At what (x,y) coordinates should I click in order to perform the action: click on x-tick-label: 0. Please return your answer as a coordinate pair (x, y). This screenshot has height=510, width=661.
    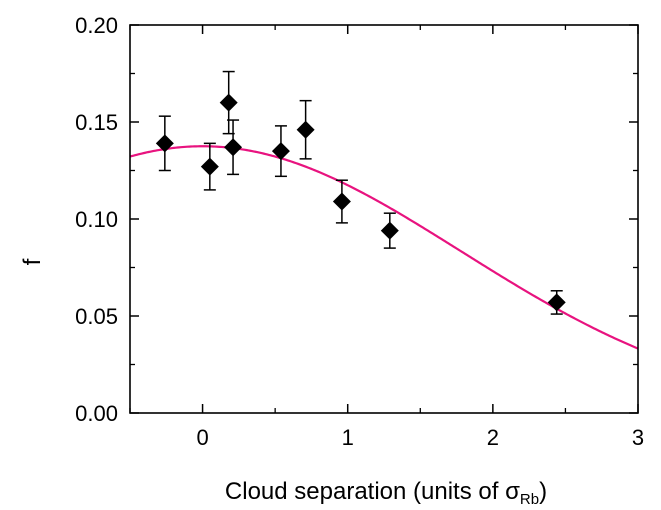
    Looking at the image, I should click on (202, 437).